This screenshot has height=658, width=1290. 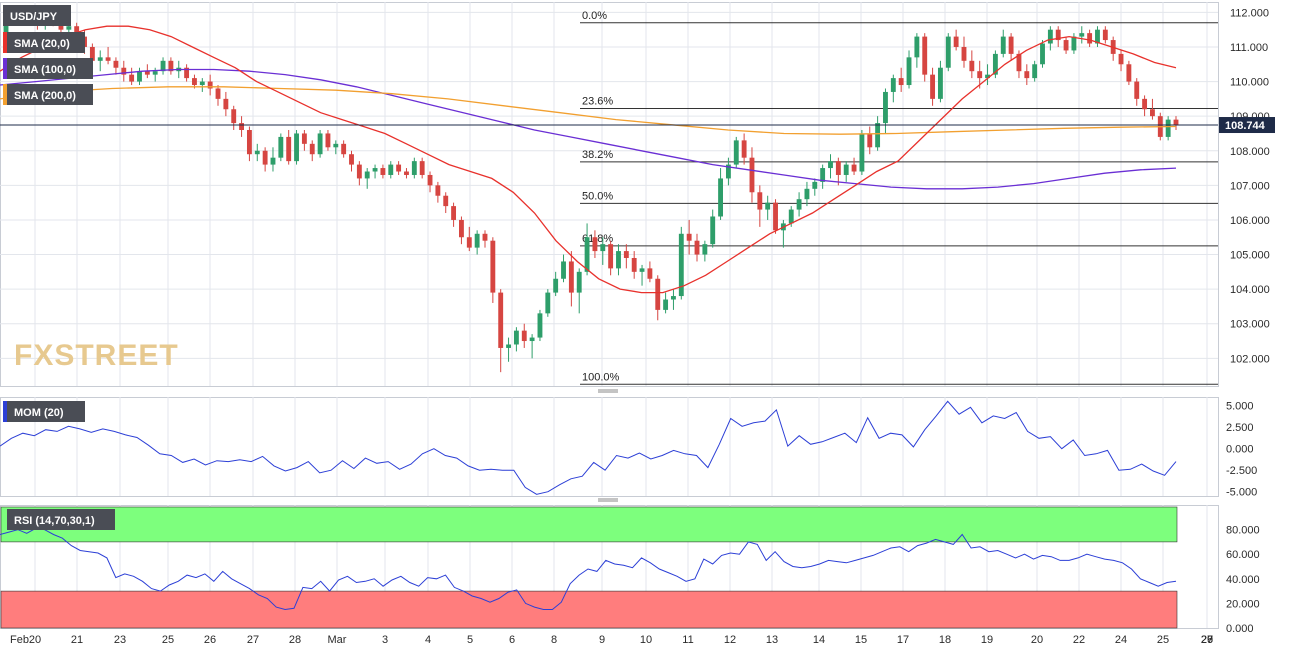 I want to click on indicator-legend: SMA (20,0), so click(x=44, y=42).